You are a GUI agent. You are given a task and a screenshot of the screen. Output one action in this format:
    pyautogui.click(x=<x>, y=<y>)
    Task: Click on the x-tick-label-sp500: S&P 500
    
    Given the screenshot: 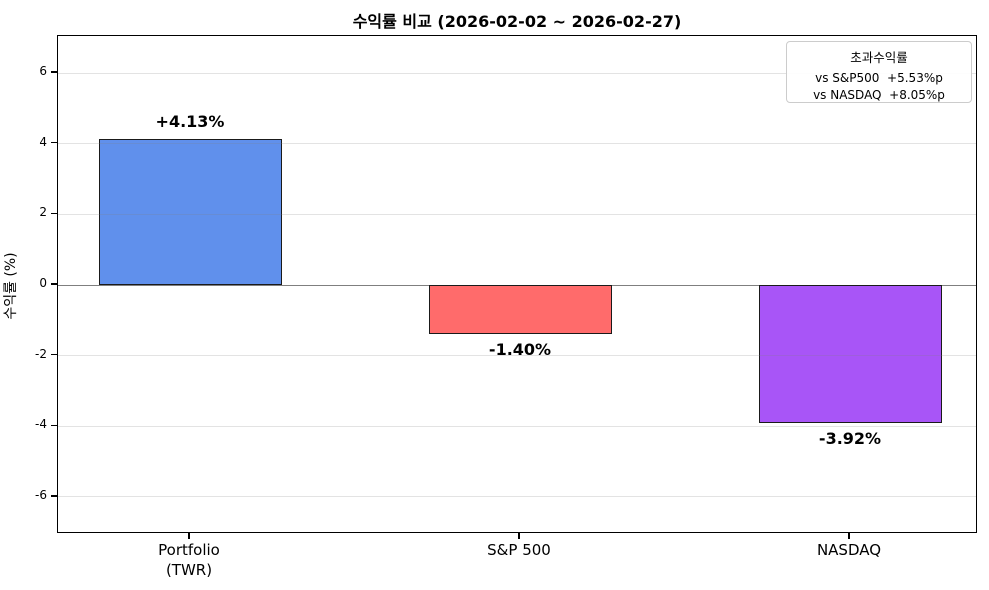 What is the action you would take?
    pyautogui.click(x=519, y=550)
    